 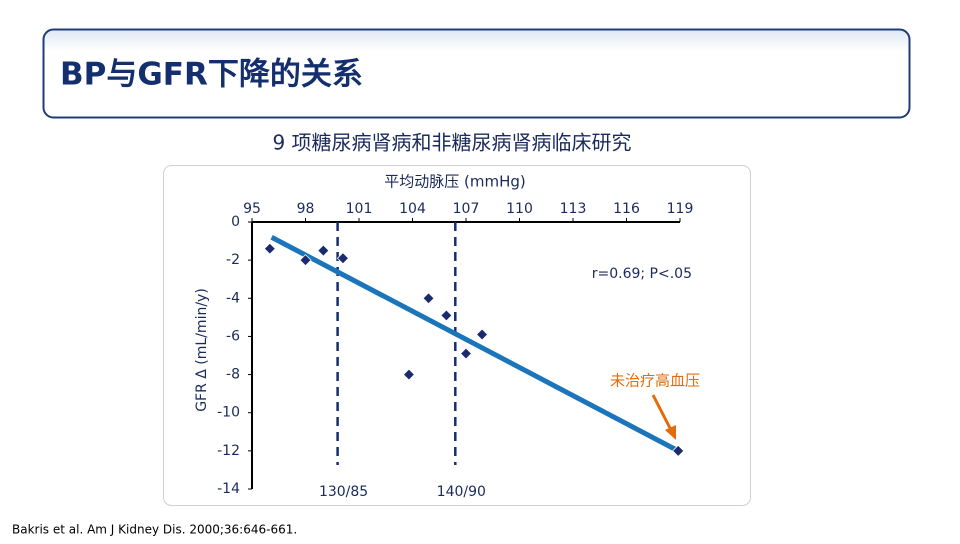 I want to click on slide-title: BP与GFR下降的关系, so click(x=211, y=75).